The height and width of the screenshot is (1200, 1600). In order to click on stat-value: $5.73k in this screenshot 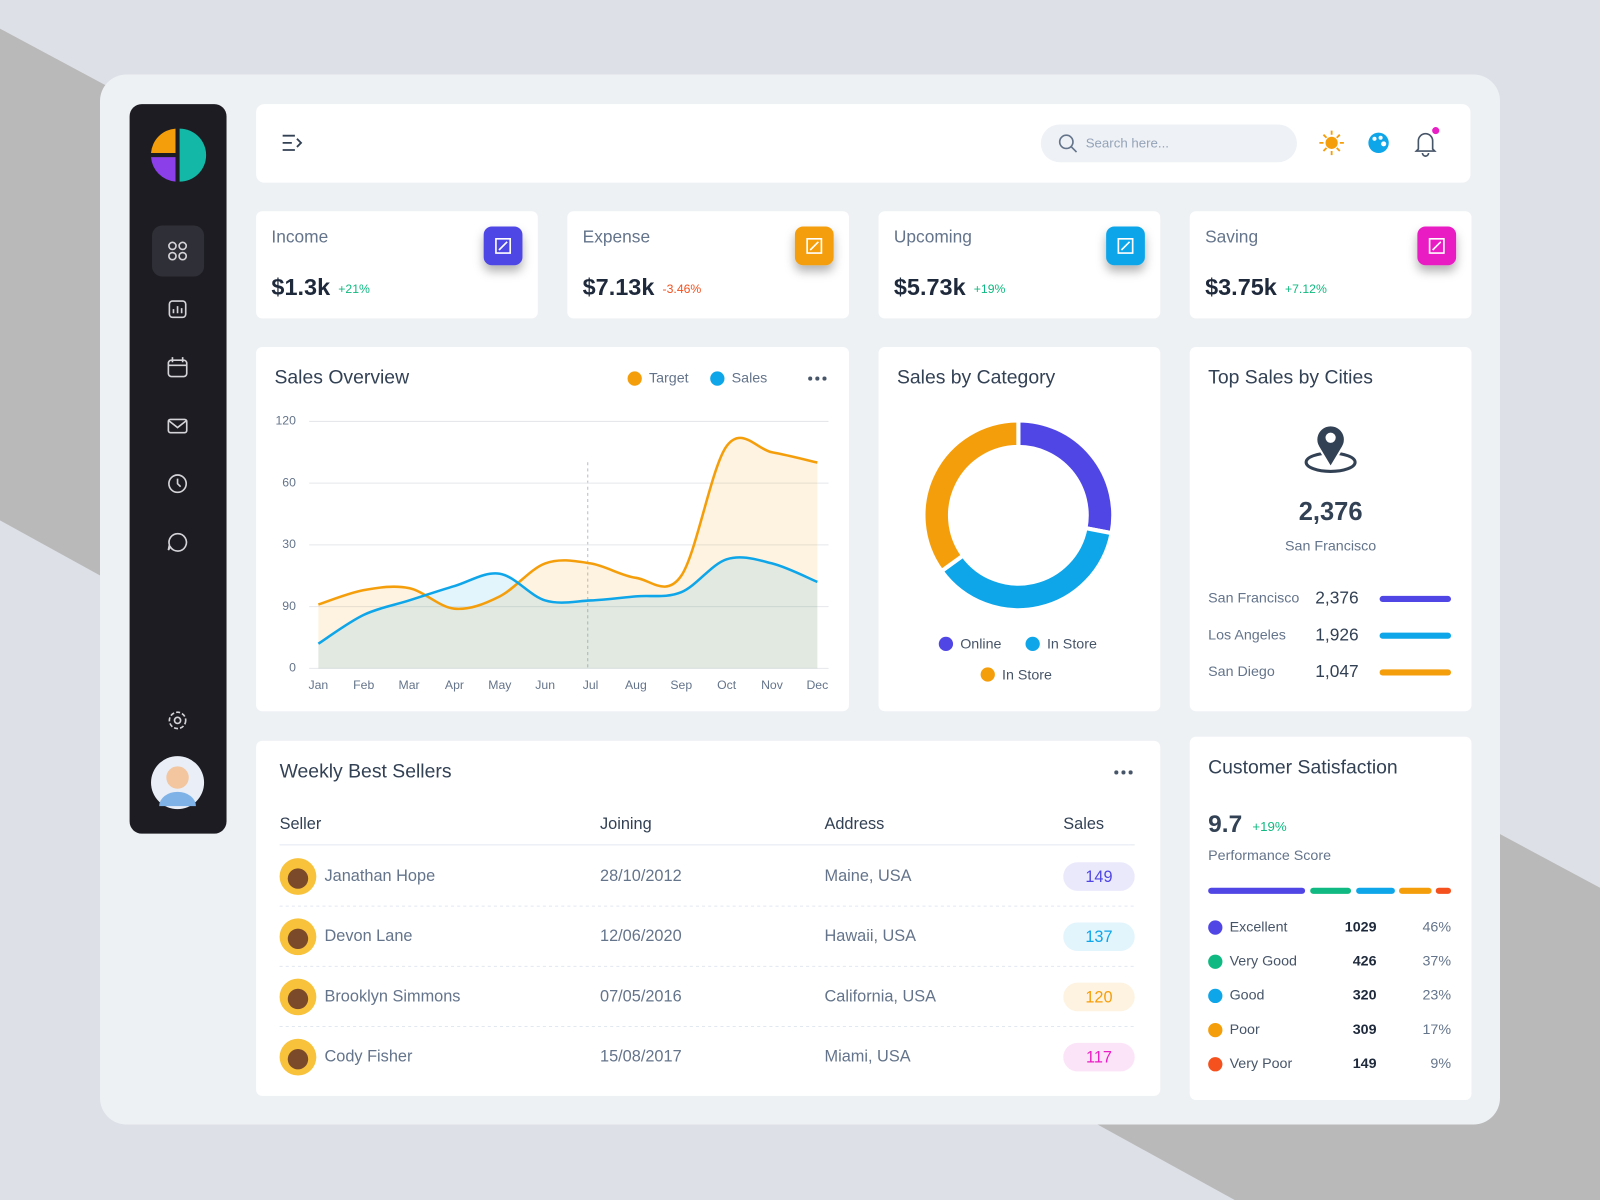, I will do `click(930, 287)`.